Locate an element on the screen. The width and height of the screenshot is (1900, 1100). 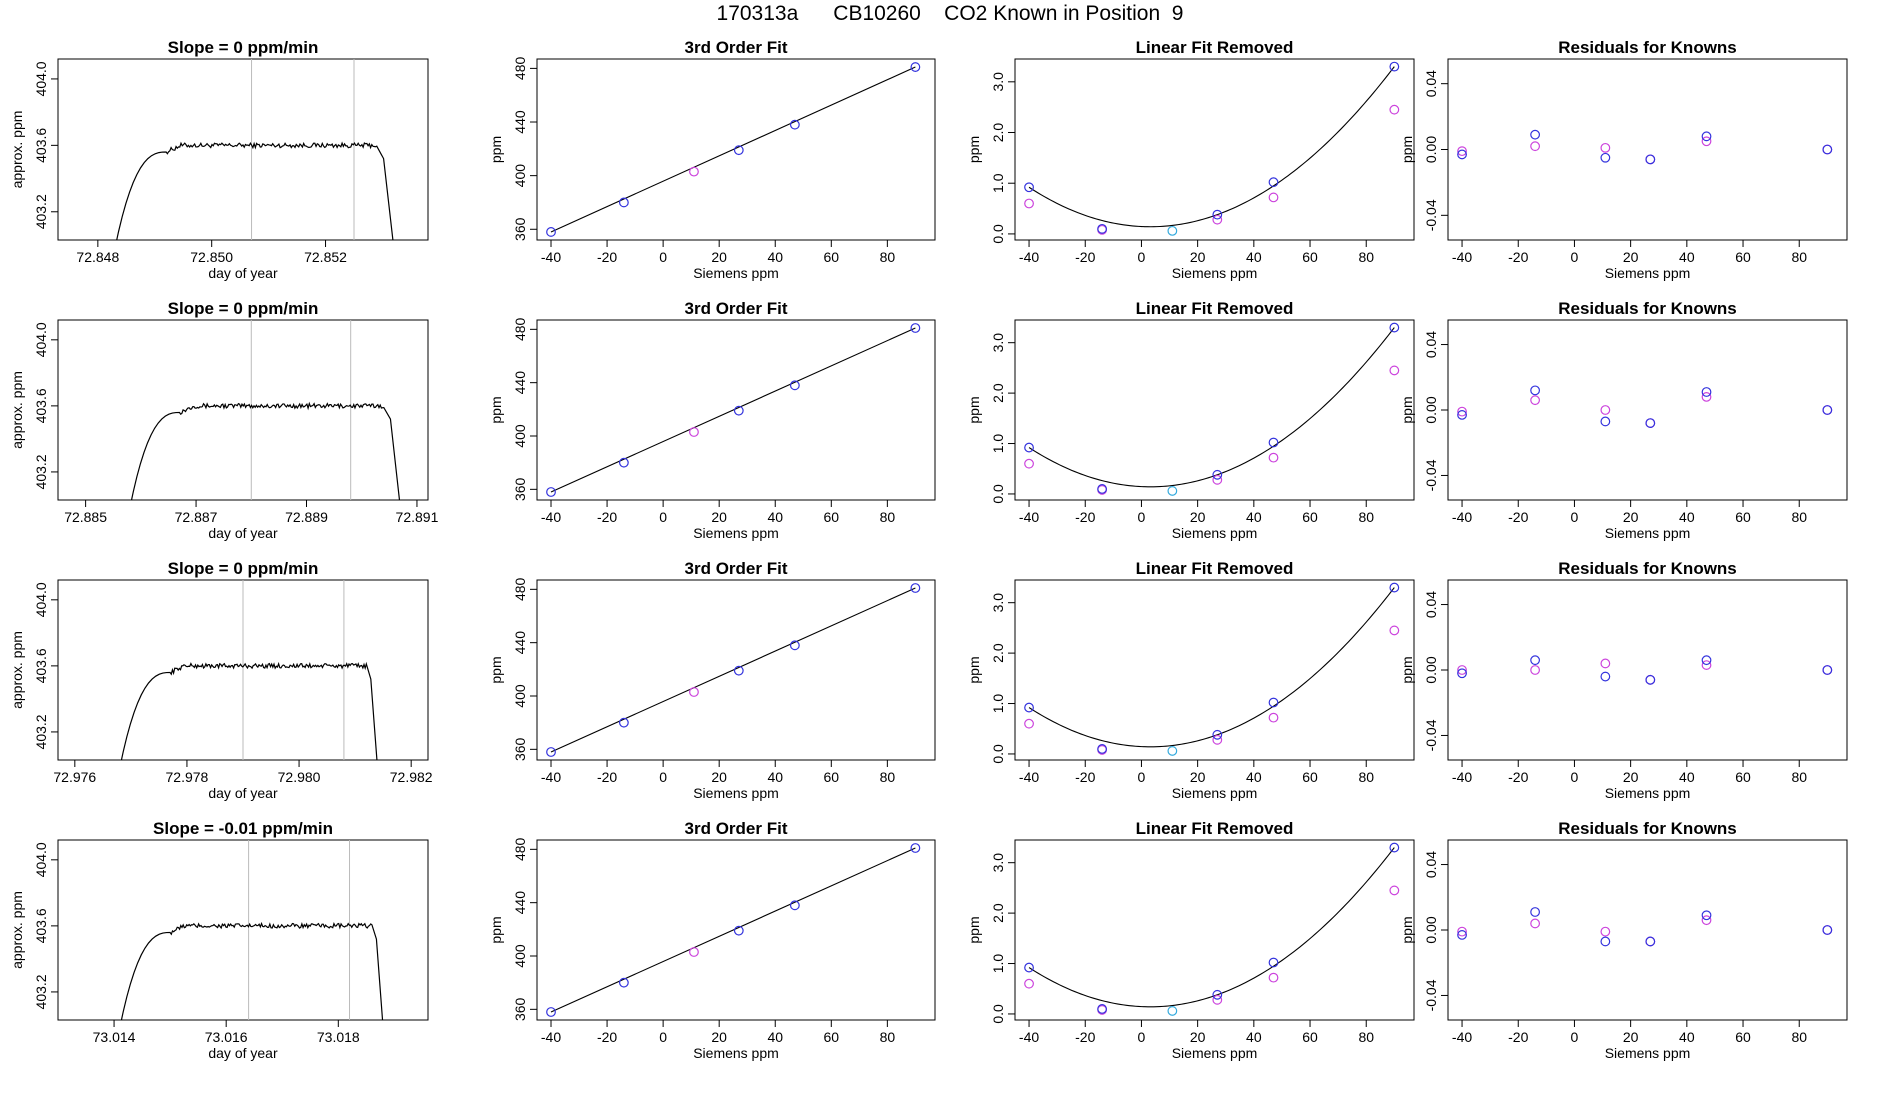
panel-title: Linear Fit Removed is located at coordinates (1215, 828).